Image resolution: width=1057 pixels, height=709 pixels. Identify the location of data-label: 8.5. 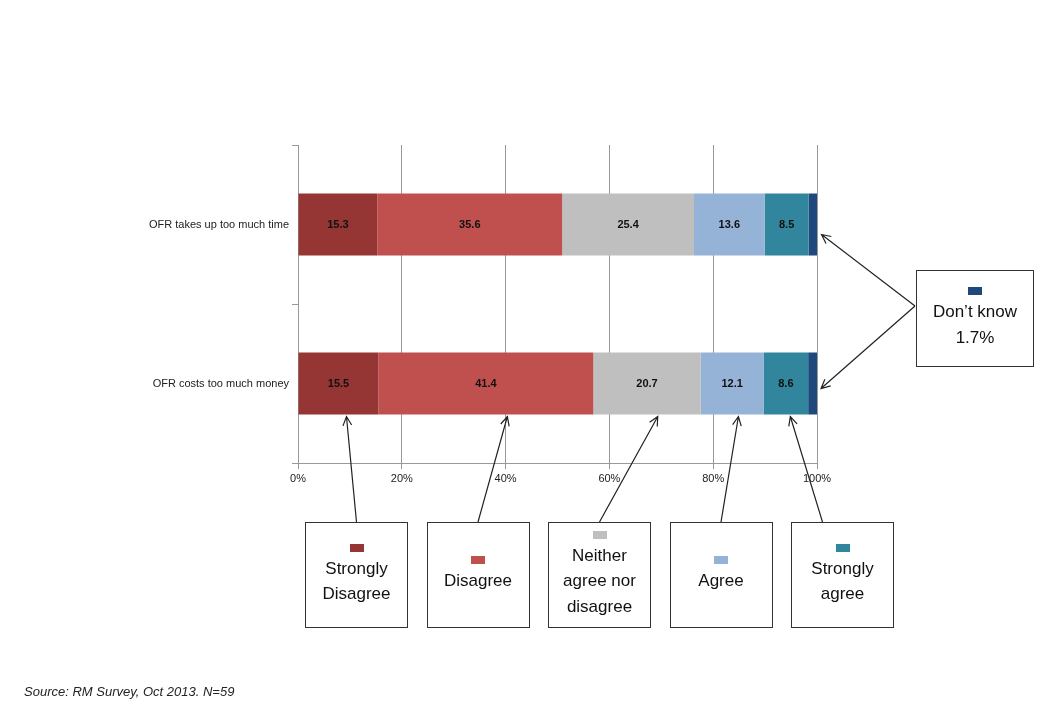
(786, 223).